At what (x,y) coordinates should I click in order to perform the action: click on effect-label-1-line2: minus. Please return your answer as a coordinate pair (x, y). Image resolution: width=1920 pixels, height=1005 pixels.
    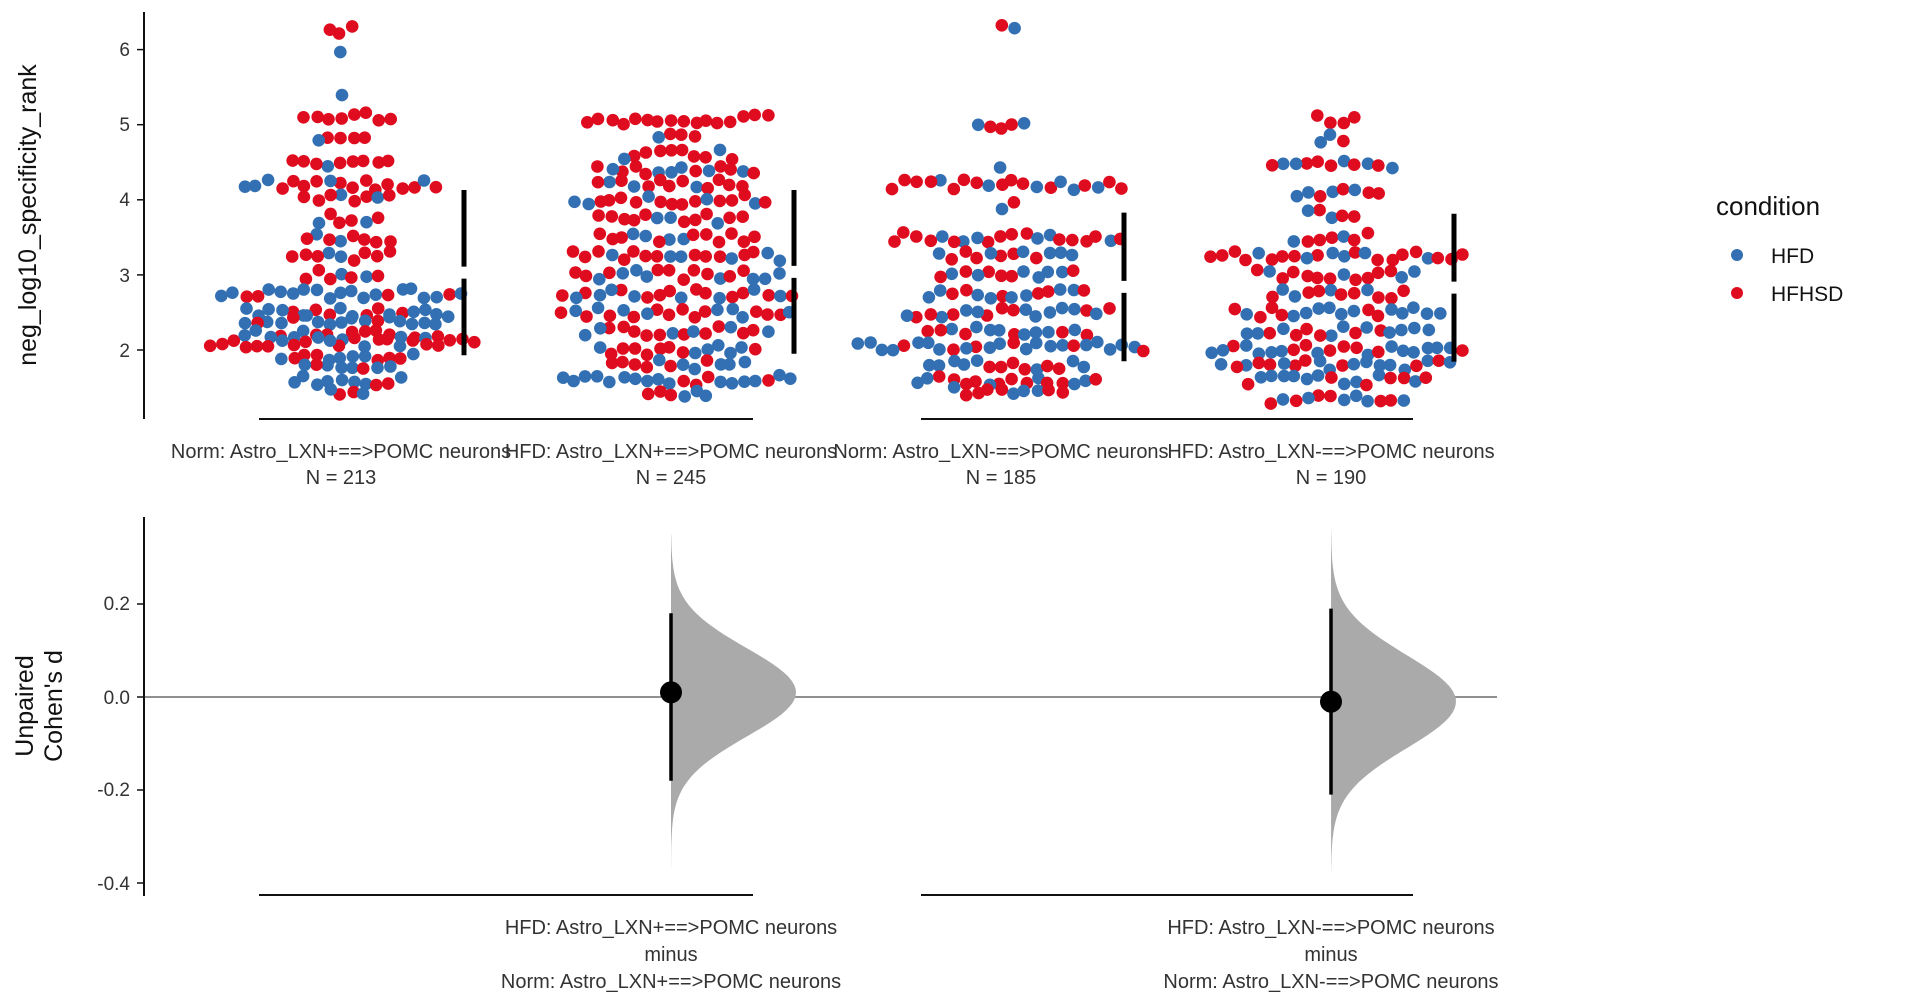
    Looking at the image, I should click on (670, 955).